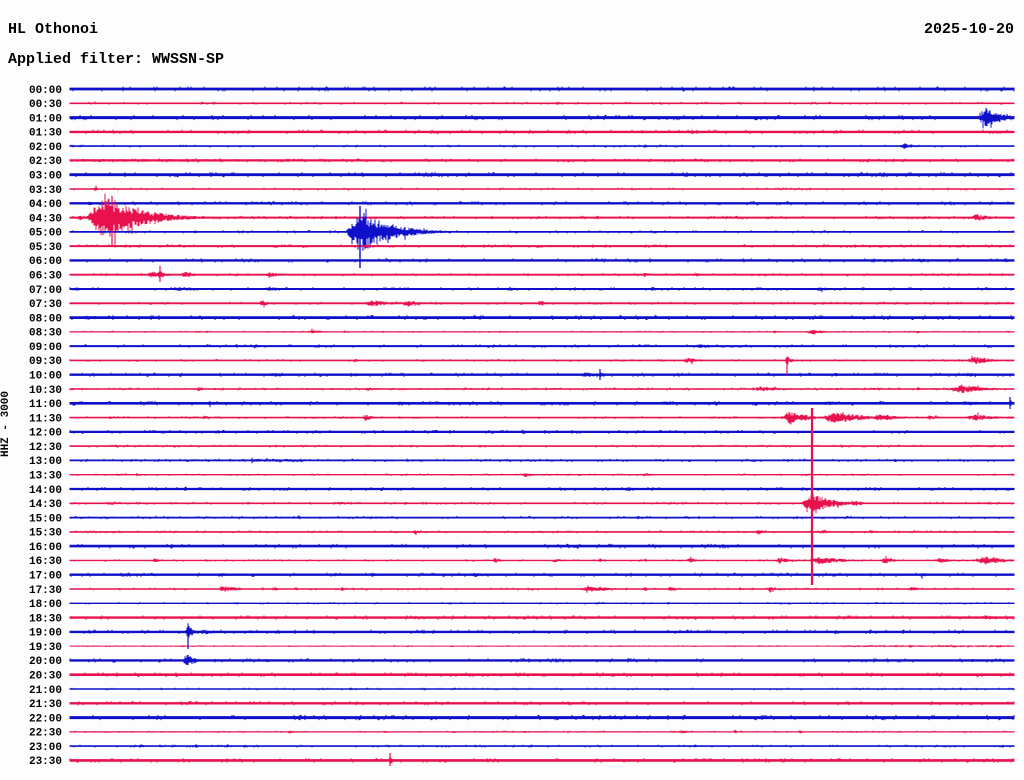 This screenshot has height=780, width=1024. What do you see at coordinates (53, 29) in the screenshot?
I see `station-title: HL Othonoi` at bounding box center [53, 29].